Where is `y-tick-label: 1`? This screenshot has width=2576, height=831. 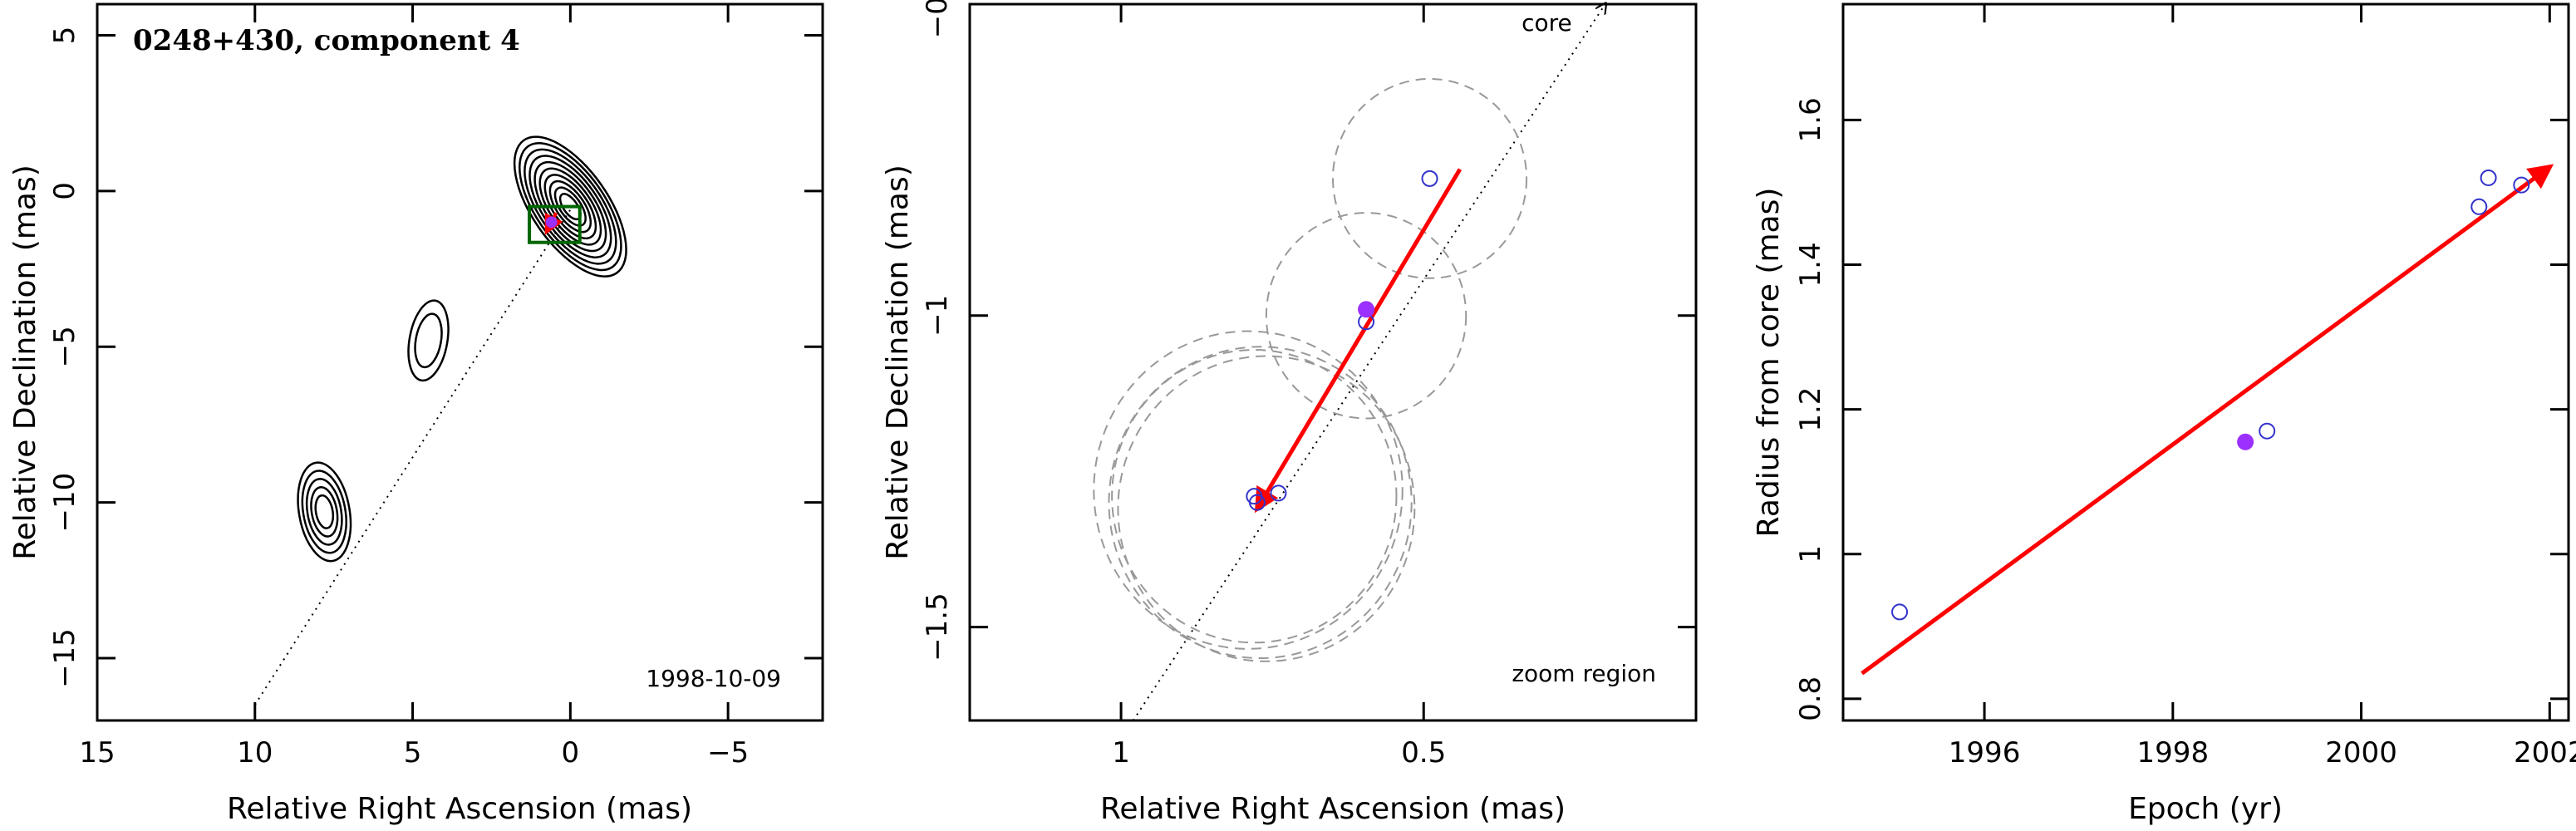
y-tick-label: 1 is located at coordinates (1810, 554).